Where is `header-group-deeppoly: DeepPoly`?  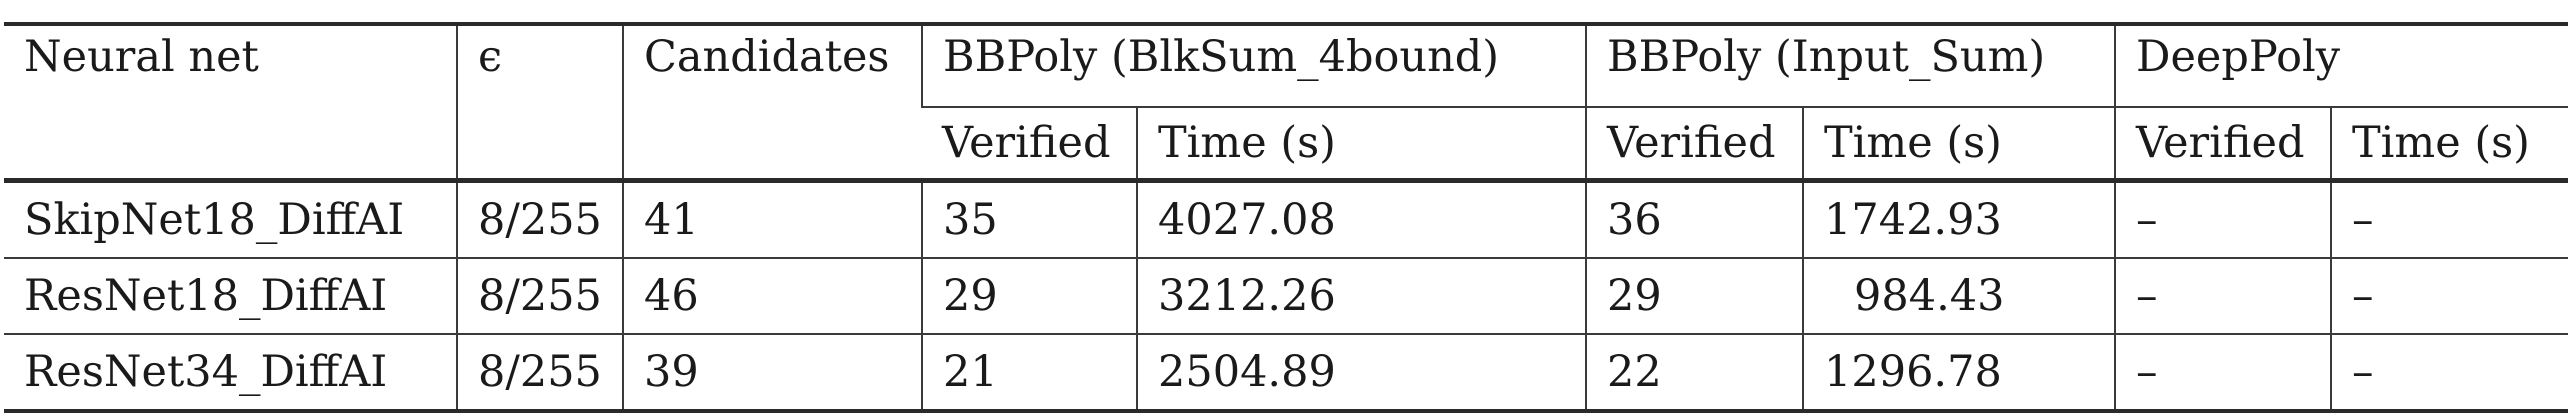 header-group-deeppoly: DeepPoly is located at coordinates (2341, 64).